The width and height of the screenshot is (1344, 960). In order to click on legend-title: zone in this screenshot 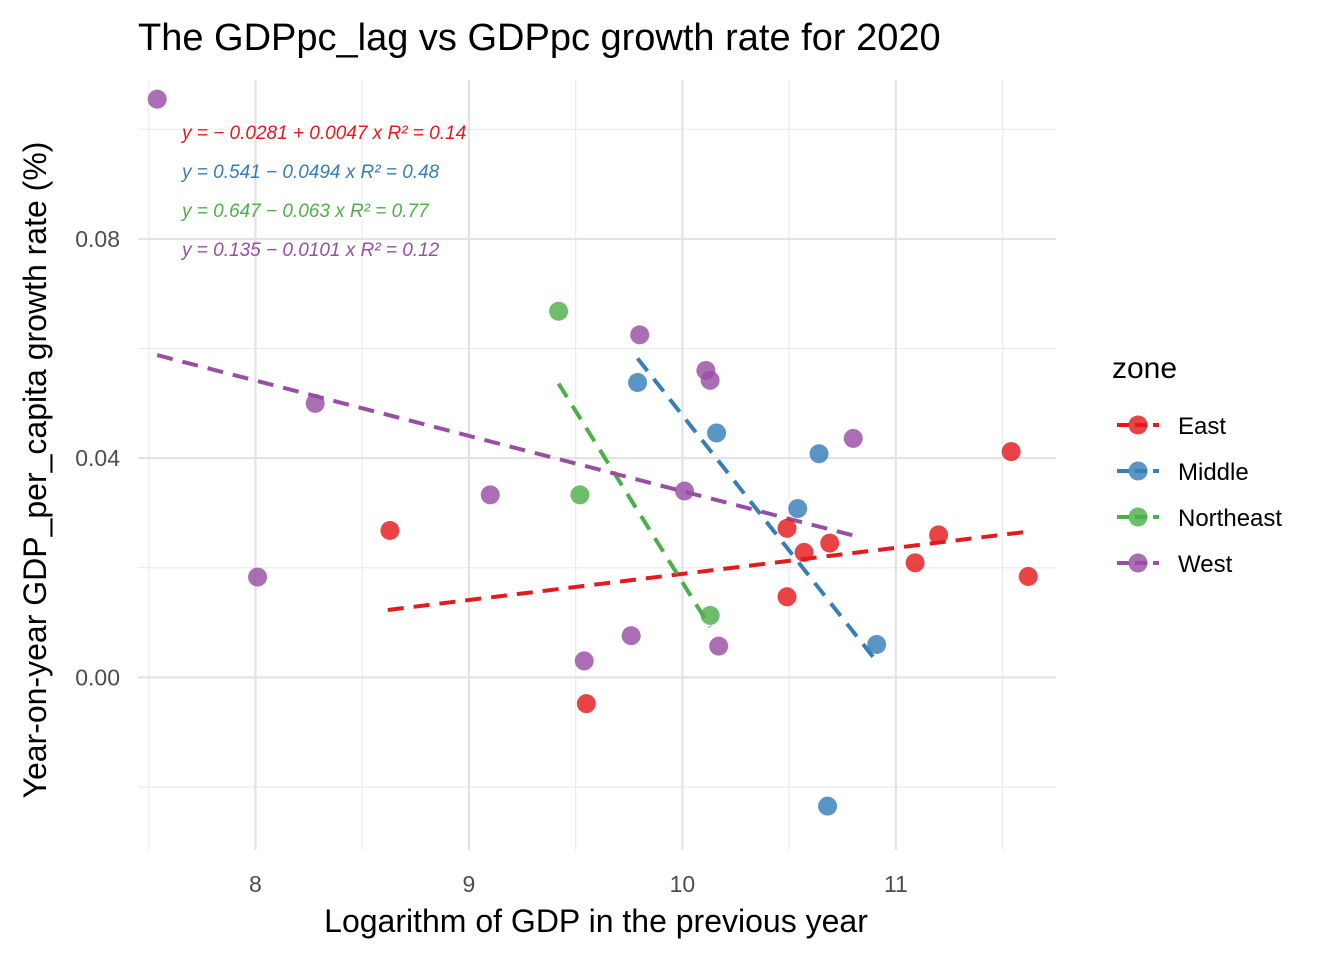, I will do `click(1144, 368)`.